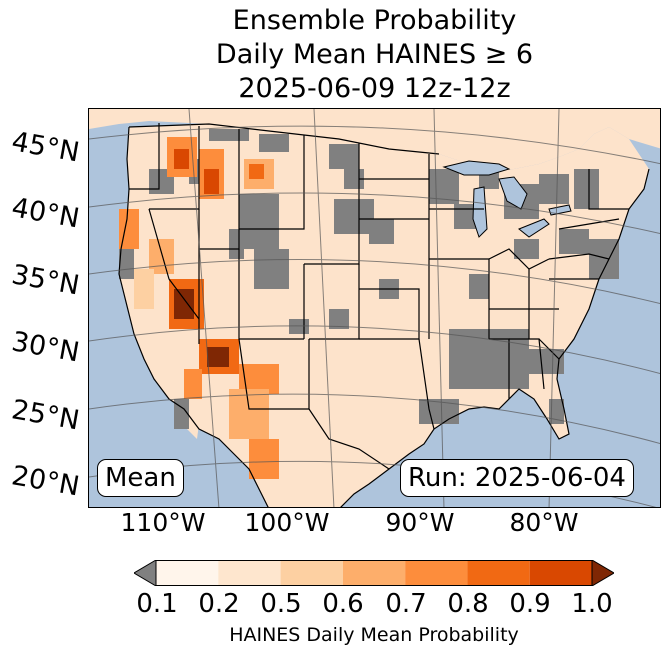 This screenshot has width=671, height=658. Describe the element at coordinates (45, 481) in the screenshot. I see `lat-label-20n: 20°N` at that location.